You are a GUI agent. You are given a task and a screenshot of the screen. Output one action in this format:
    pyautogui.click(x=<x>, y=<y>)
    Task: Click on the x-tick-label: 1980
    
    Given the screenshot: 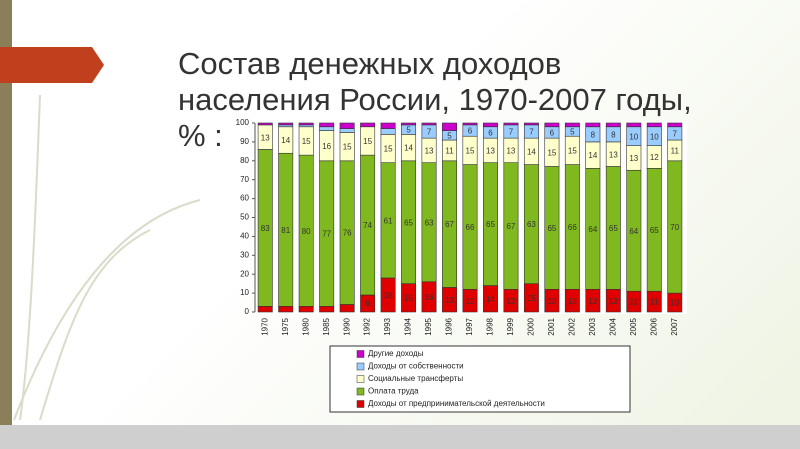 What is the action you would take?
    pyautogui.click(x=305, y=326)
    